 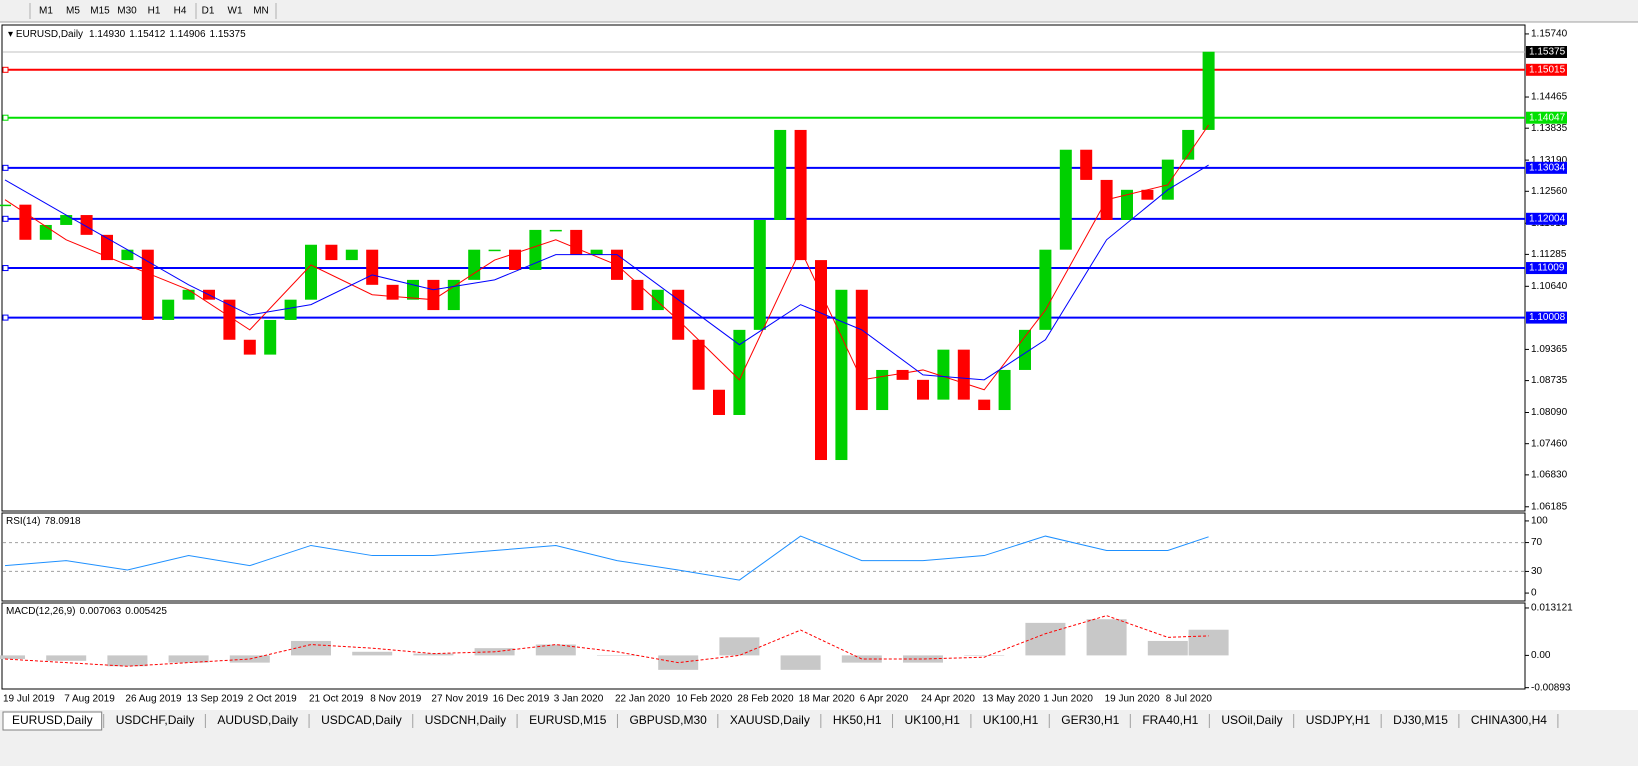 What do you see at coordinates (40, 611) in the screenshot?
I see `macd-title: MACD(12,26,9)` at bounding box center [40, 611].